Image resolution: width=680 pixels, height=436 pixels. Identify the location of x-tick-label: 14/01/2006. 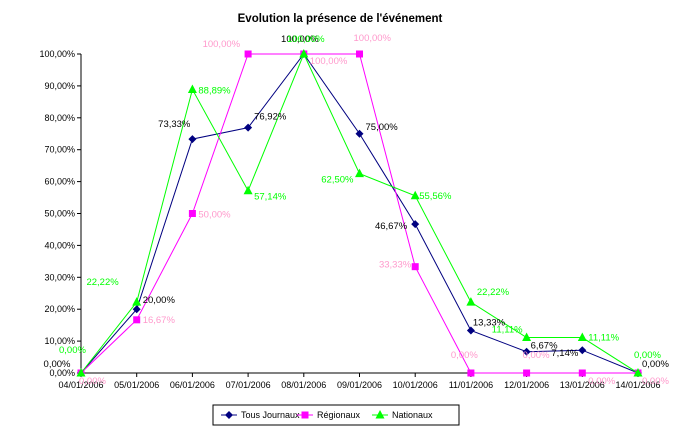
(637, 385).